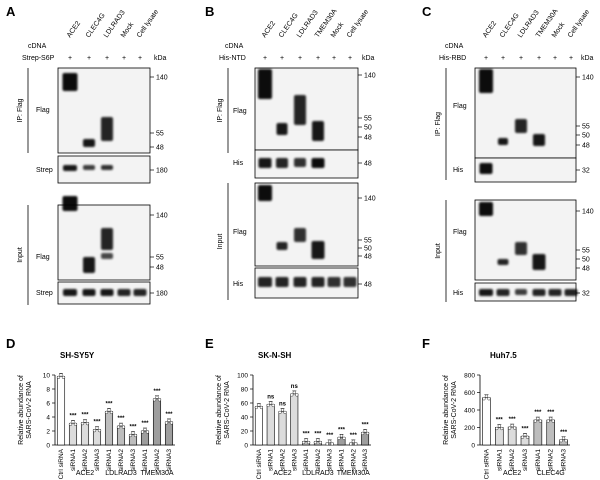 The width and height of the screenshot is (600, 480). I want to click on marker-label: 50, so click(368, 128).